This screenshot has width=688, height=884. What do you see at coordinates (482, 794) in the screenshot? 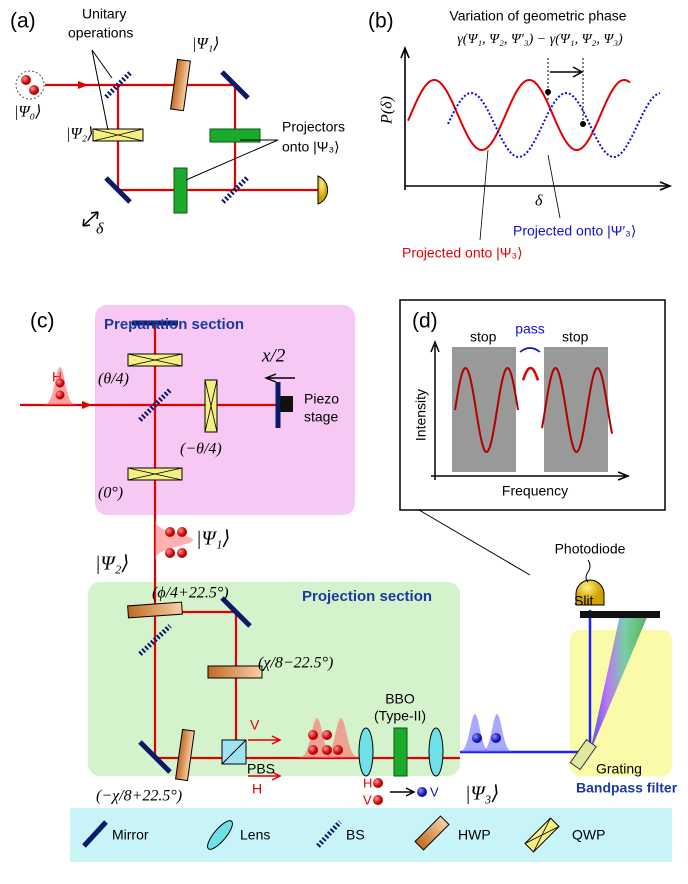
I see `label: |Ψ₃⟩` at bounding box center [482, 794].